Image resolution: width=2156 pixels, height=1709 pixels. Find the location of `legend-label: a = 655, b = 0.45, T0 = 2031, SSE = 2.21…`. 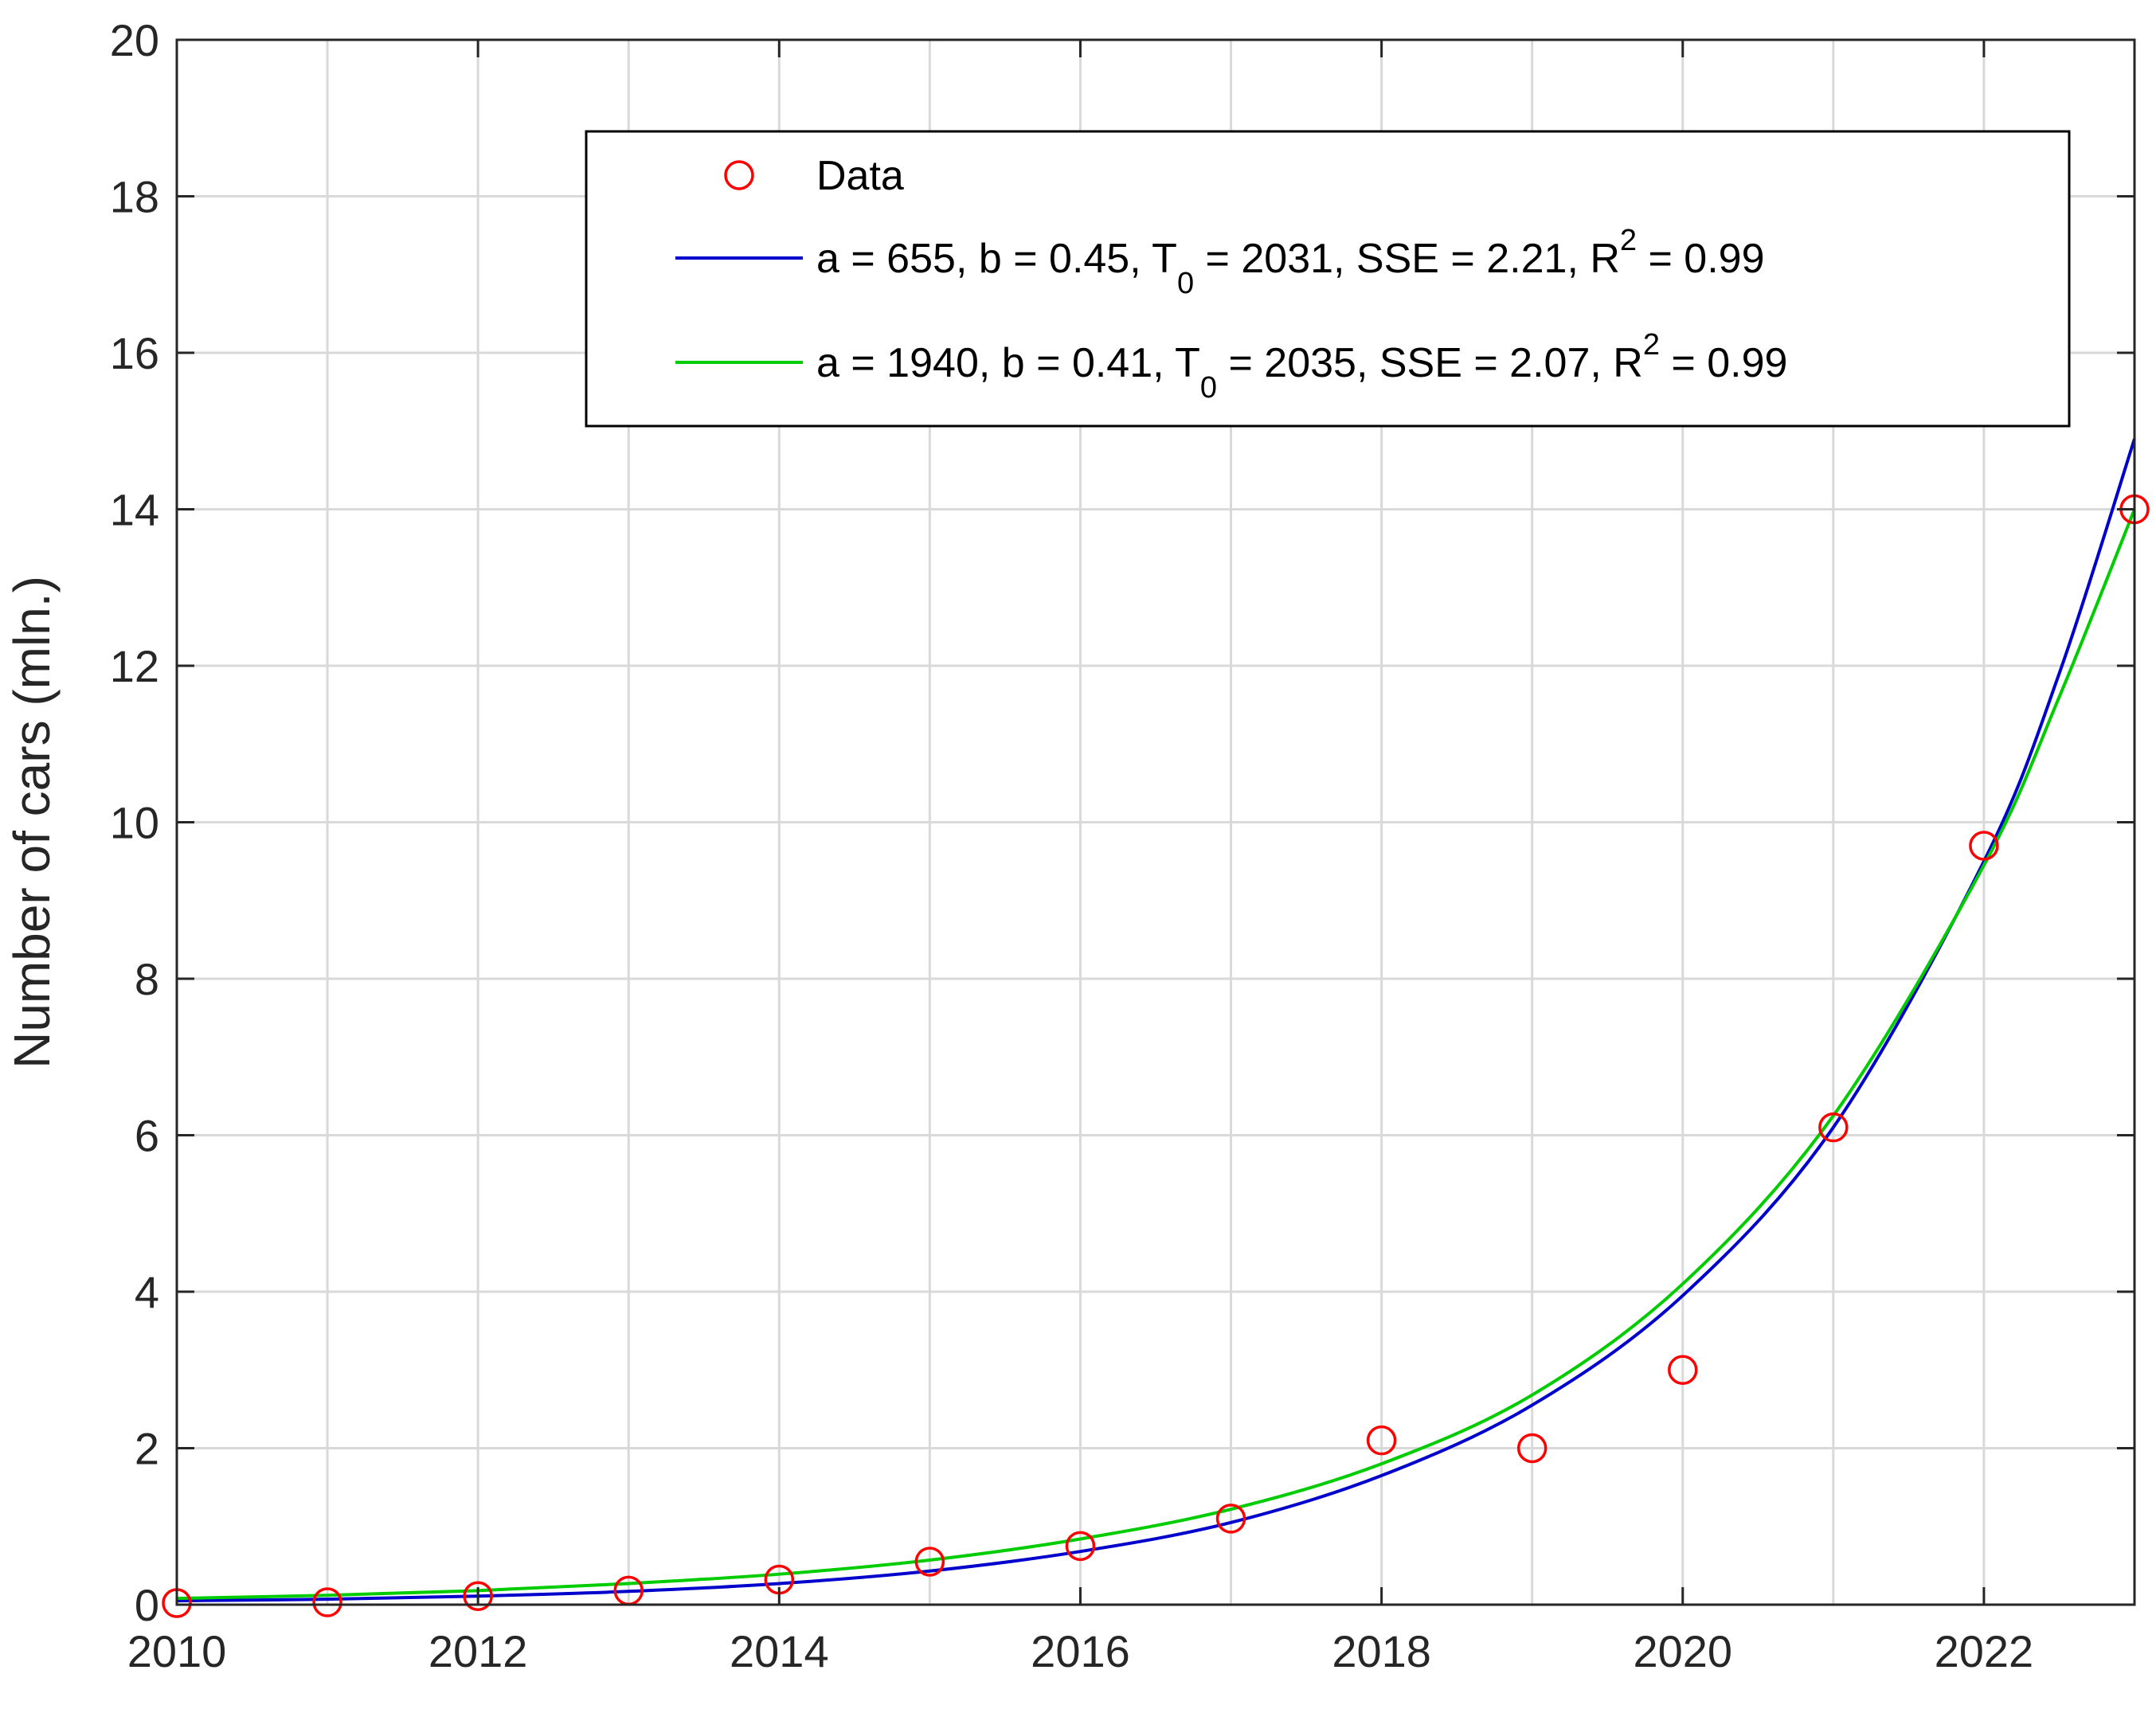

legend-label: a = 655, b = 0.45, T0 = 2031, SSE = 2.21… is located at coordinates (1290, 262).